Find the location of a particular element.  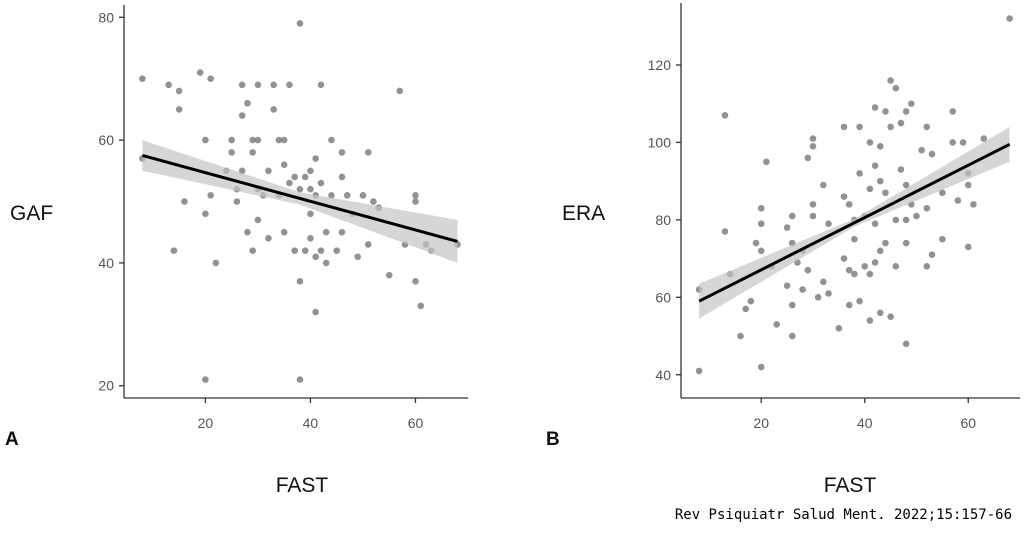

y-tick-label: 60 is located at coordinates (106, 140).